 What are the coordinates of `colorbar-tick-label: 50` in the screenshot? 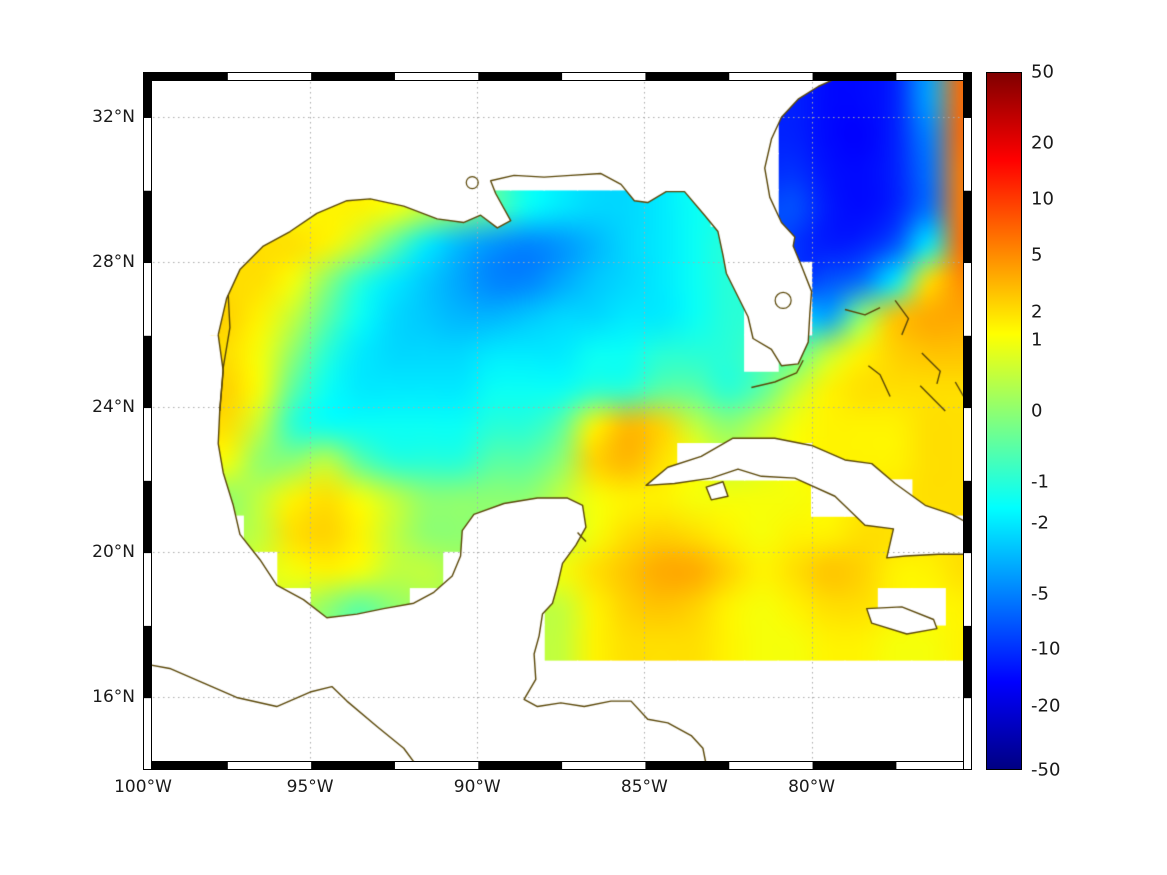 It's located at (1042, 72).